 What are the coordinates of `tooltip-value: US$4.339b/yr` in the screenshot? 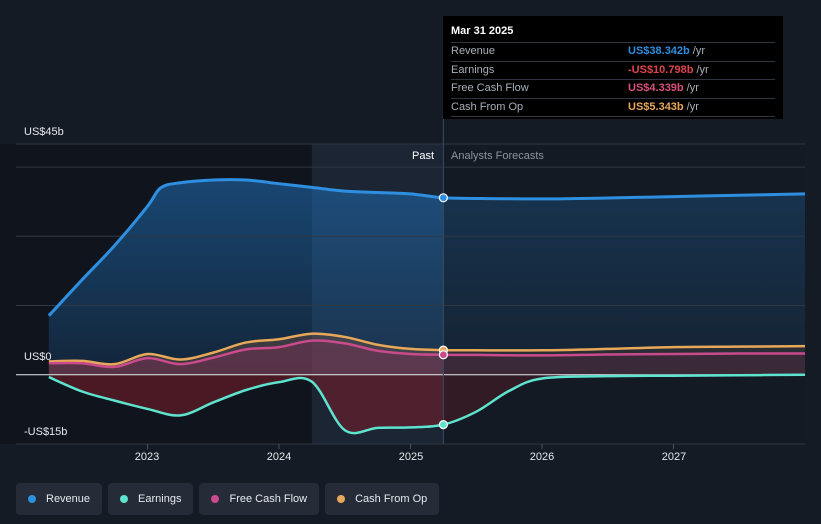 It's located at (663, 88).